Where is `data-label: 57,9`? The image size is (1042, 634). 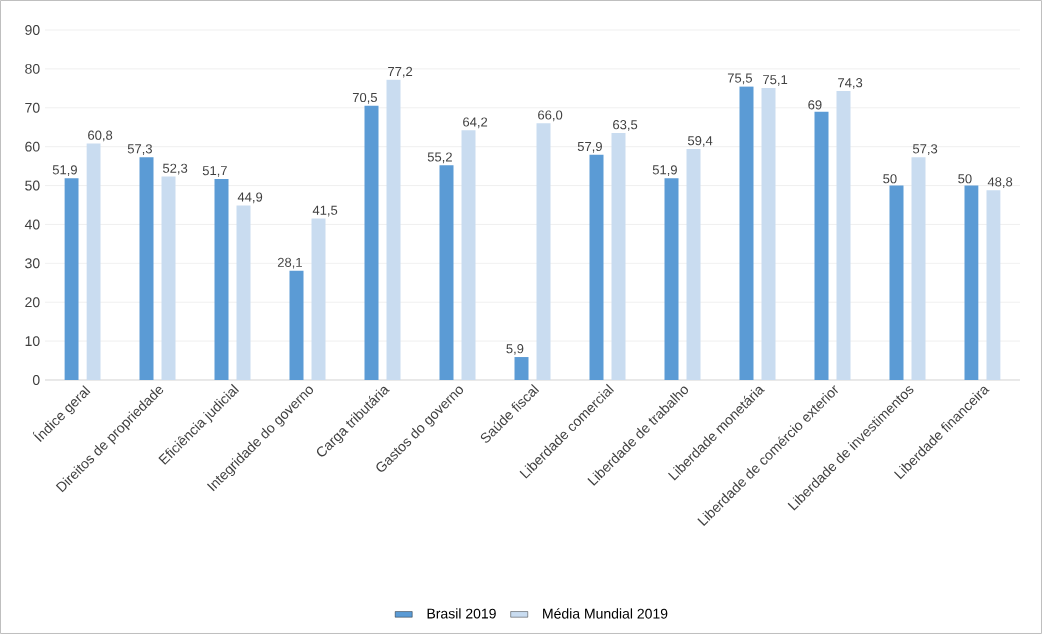
data-label: 57,9 is located at coordinates (589, 147).